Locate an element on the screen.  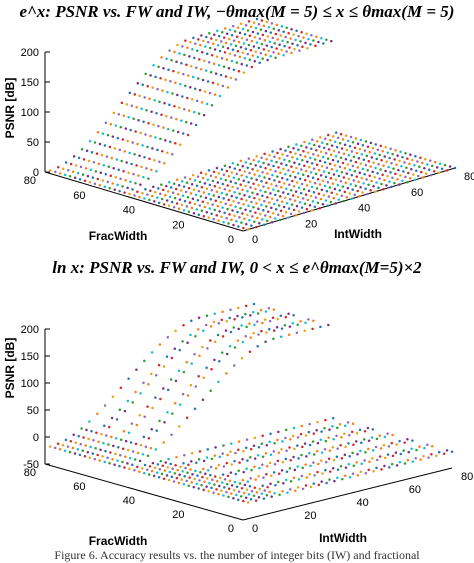
fracwidth-axis-label: FracWidth is located at coordinates (118, 236).